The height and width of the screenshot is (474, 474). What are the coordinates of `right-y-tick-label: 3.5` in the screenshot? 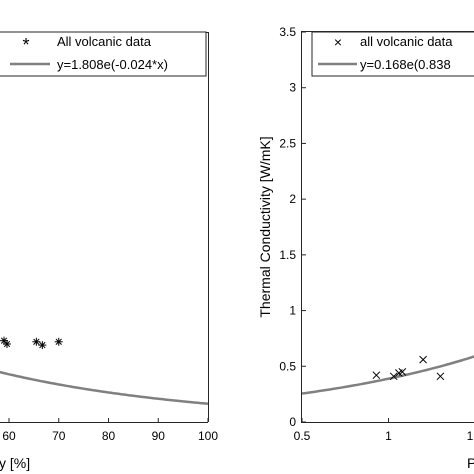 It's located at (287, 32).